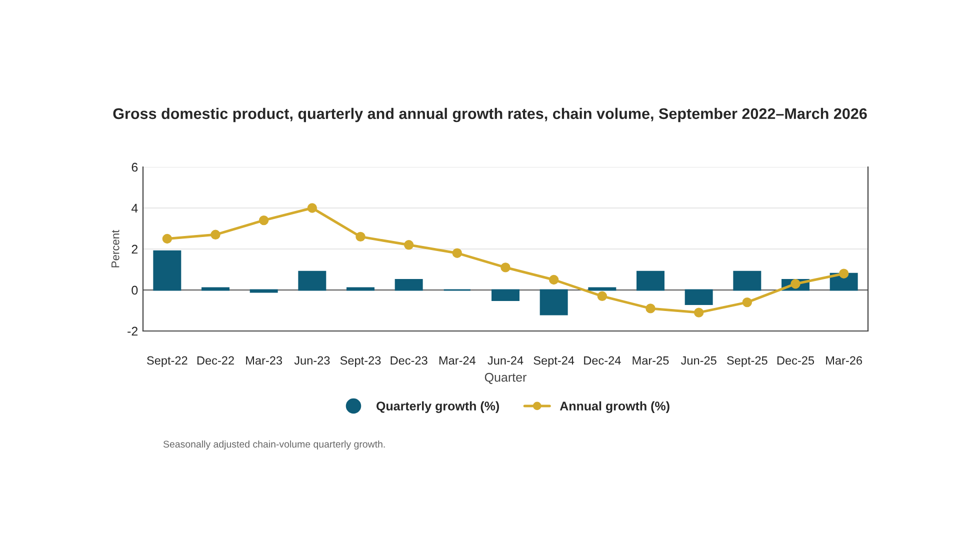 This screenshot has height=551, width=980. What do you see at coordinates (133, 331) in the screenshot?
I see `y-tick-label: -2` at bounding box center [133, 331].